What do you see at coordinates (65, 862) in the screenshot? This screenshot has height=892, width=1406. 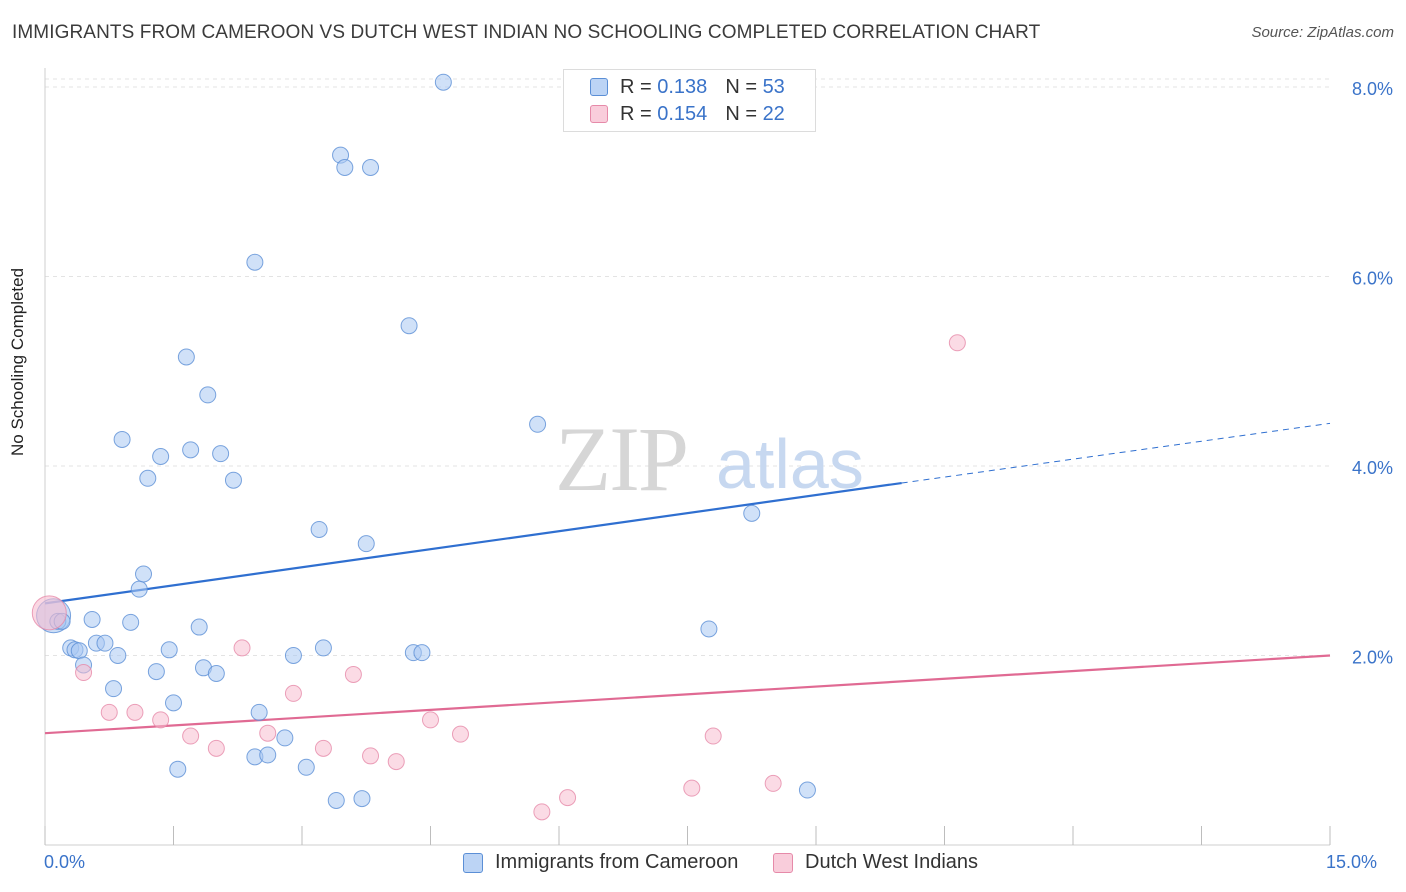 I see `x-tick-label-min: 0.0%` at bounding box center [65, 862].